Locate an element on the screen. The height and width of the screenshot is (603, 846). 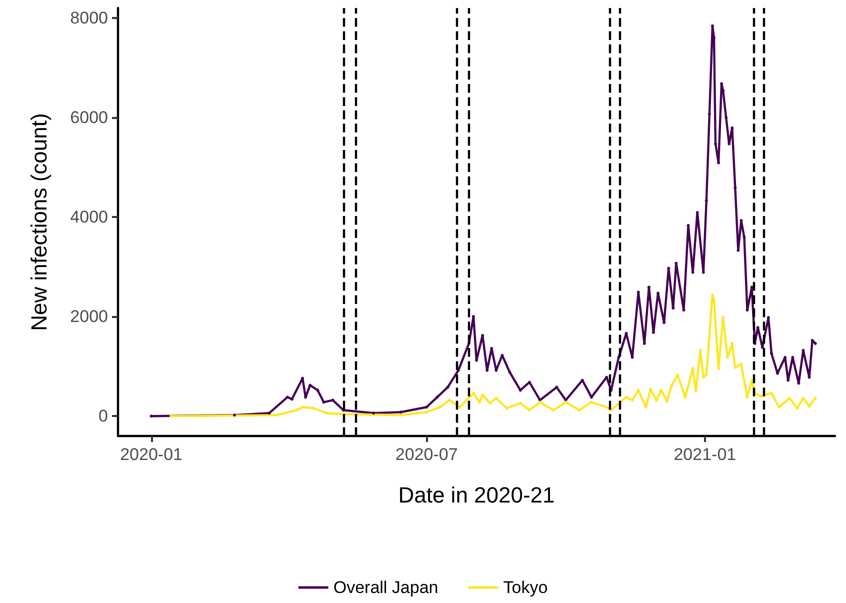
legend-label: Overall Japan is located at coordinates (385, 587).